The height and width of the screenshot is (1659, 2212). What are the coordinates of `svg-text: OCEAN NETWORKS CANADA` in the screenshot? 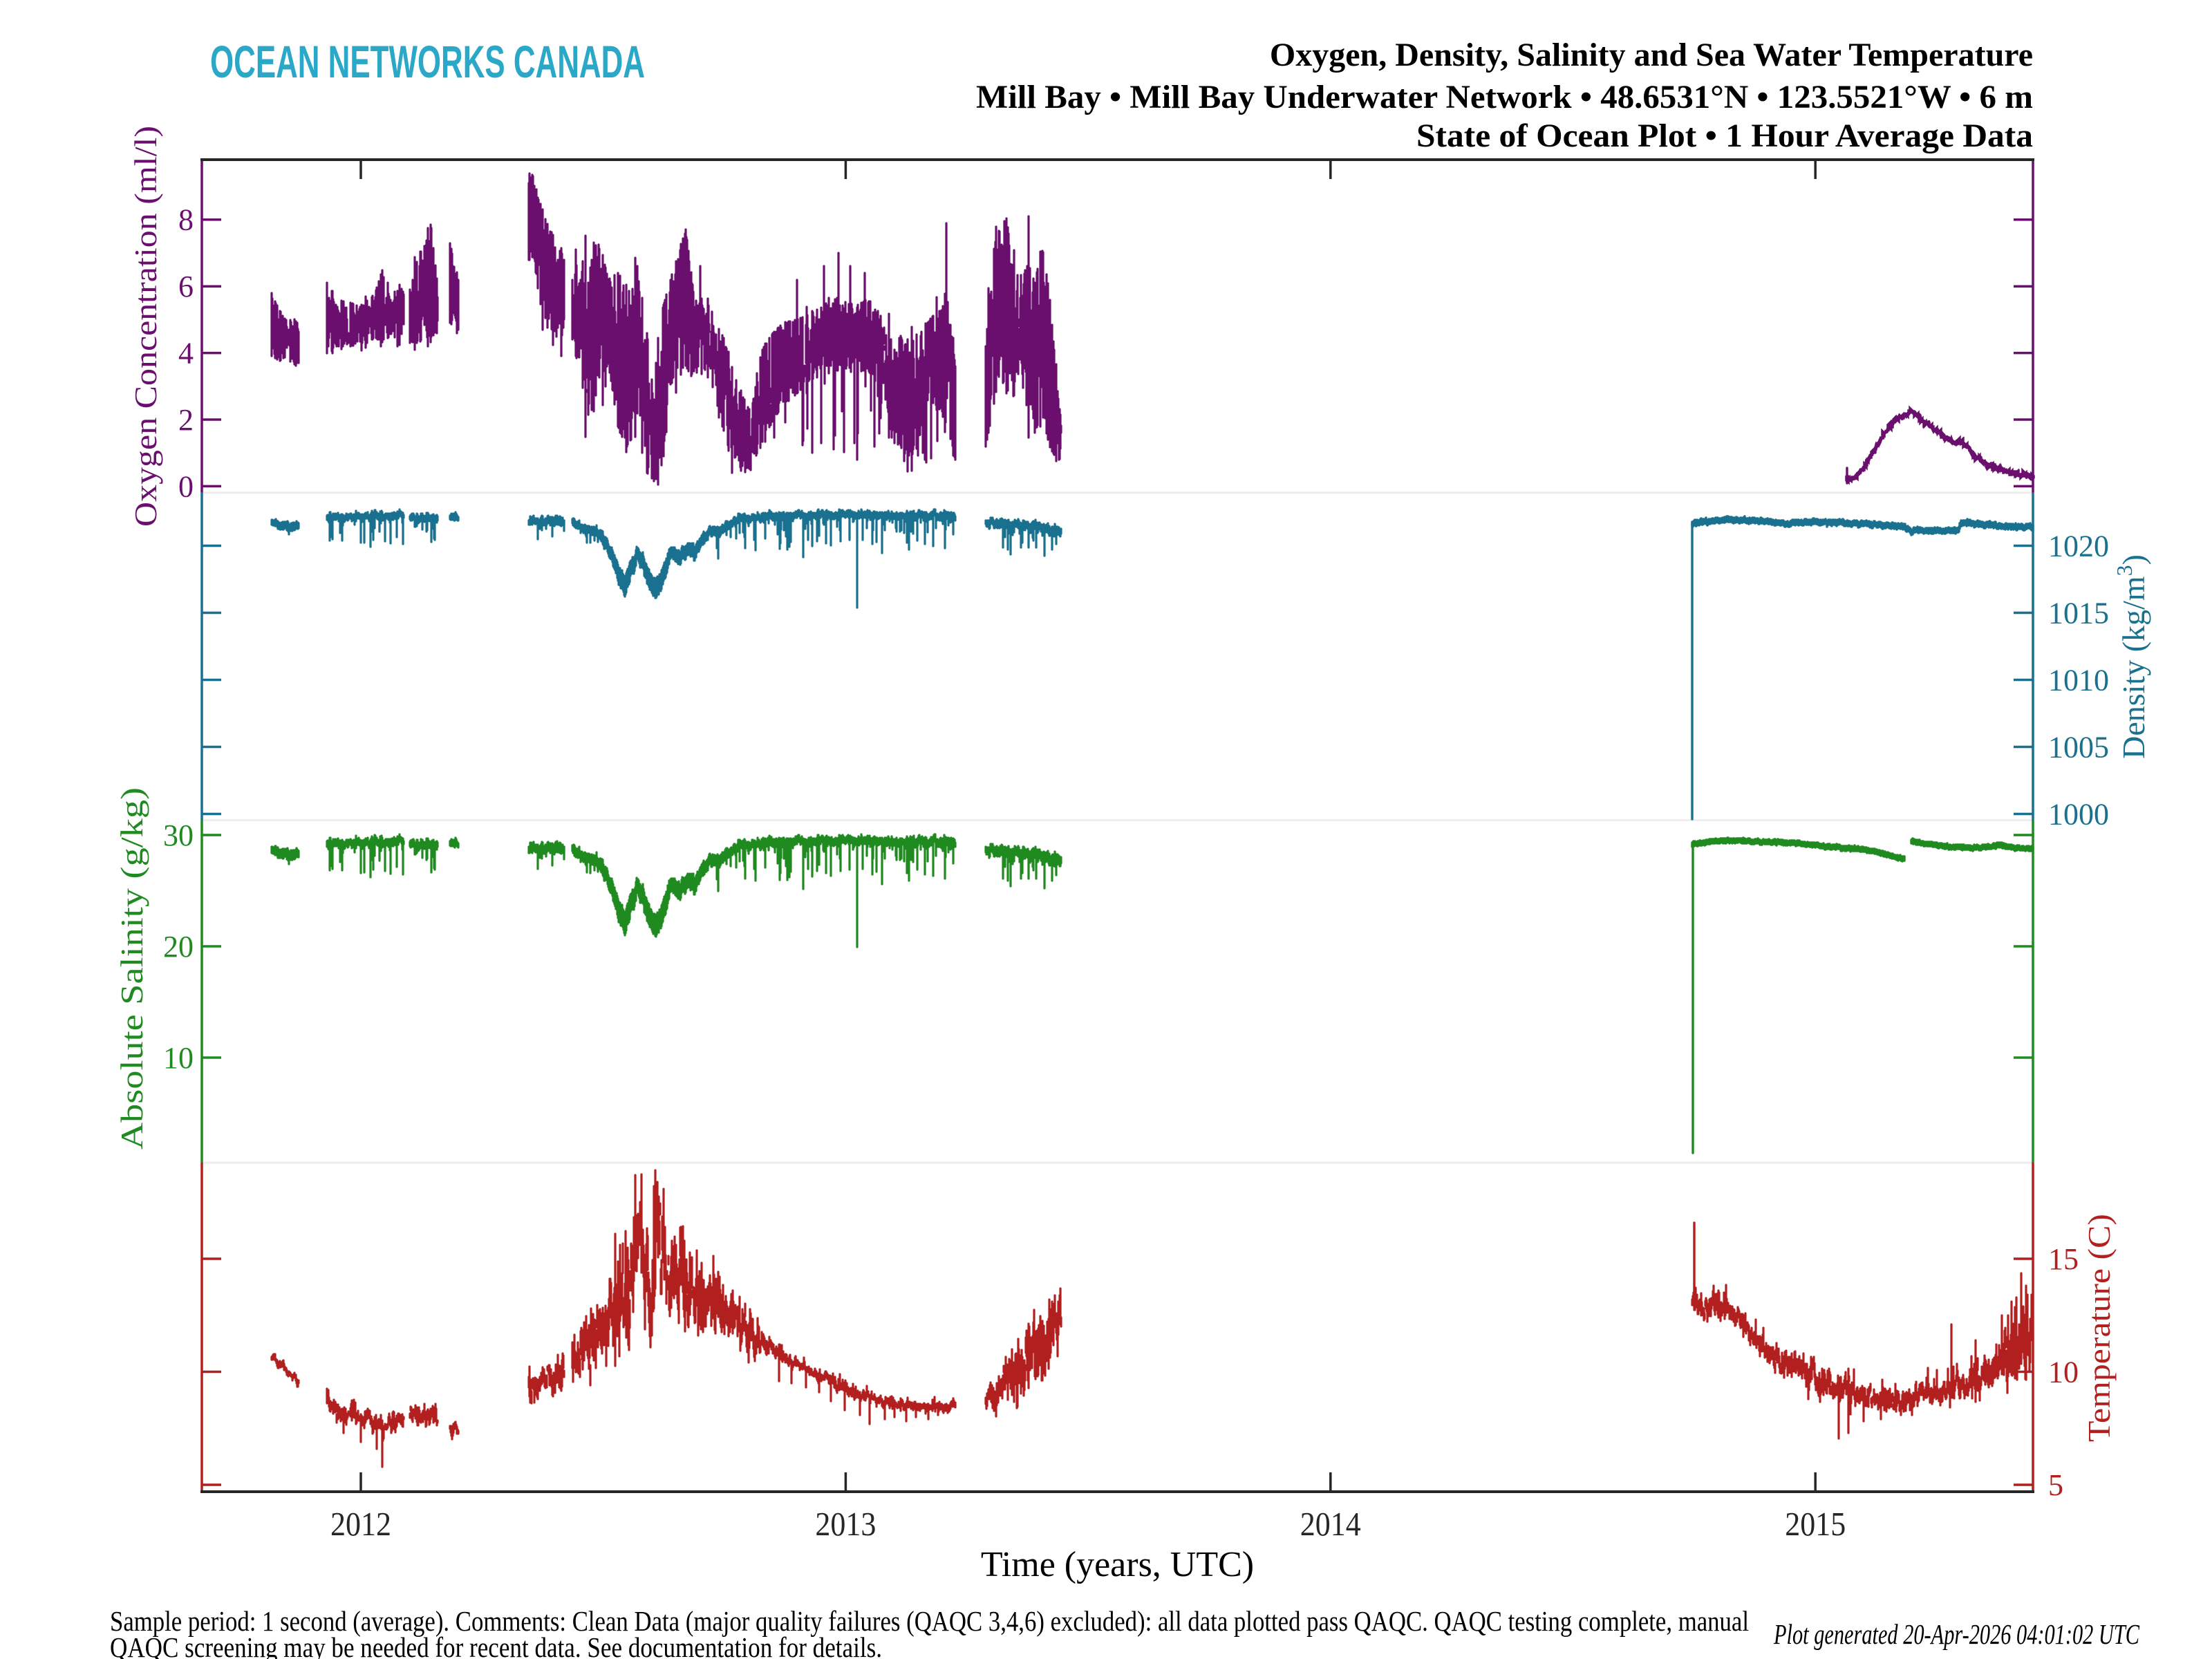 It's located at (427, 61).